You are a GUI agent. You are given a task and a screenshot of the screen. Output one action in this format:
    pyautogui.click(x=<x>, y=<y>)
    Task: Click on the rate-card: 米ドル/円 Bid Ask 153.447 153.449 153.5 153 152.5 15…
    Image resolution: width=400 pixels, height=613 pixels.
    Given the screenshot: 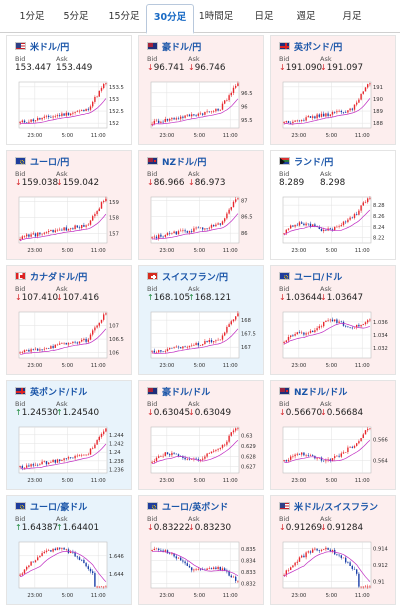 What is the action you would take?
    pyautogui.click(x=69, y=90)
    